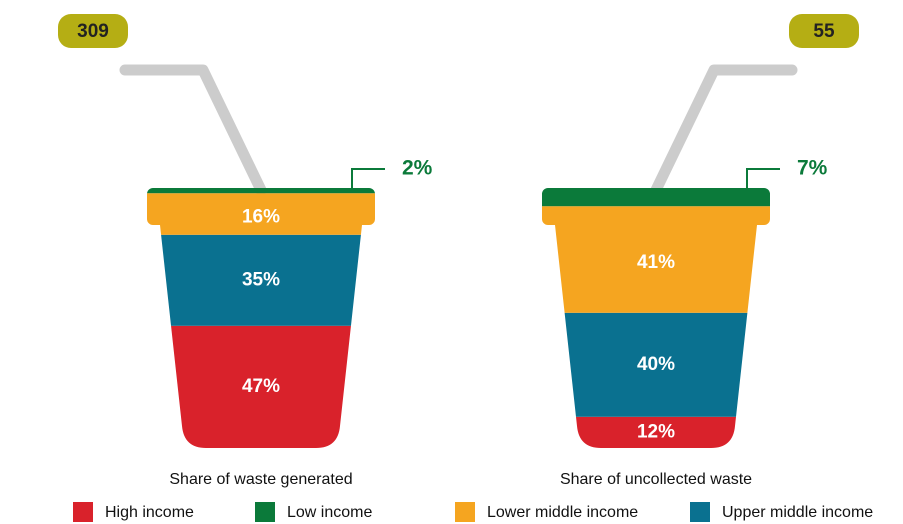 The width and height of the screenshot is (903, 524). I want to click on legend-label: Upper middle income, so click(797, 512).